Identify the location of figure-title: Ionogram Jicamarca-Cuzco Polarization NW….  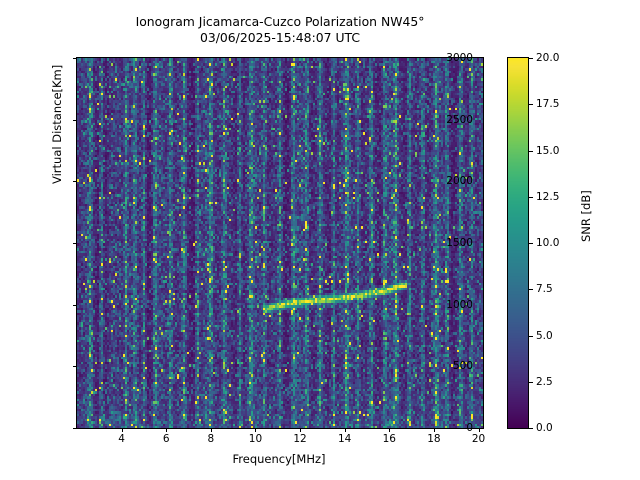
(280, 29).